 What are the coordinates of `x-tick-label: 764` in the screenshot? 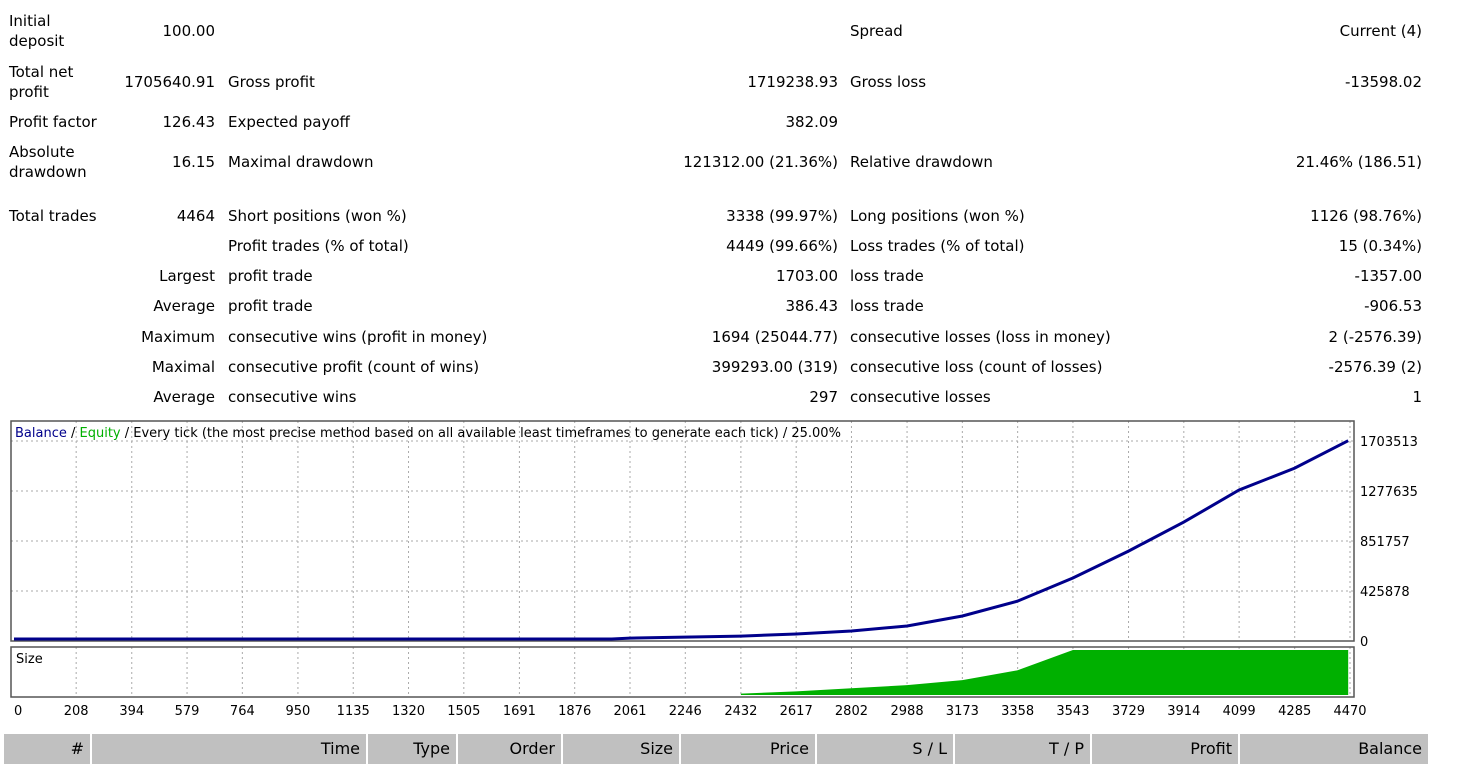 It's located at (242, 711).